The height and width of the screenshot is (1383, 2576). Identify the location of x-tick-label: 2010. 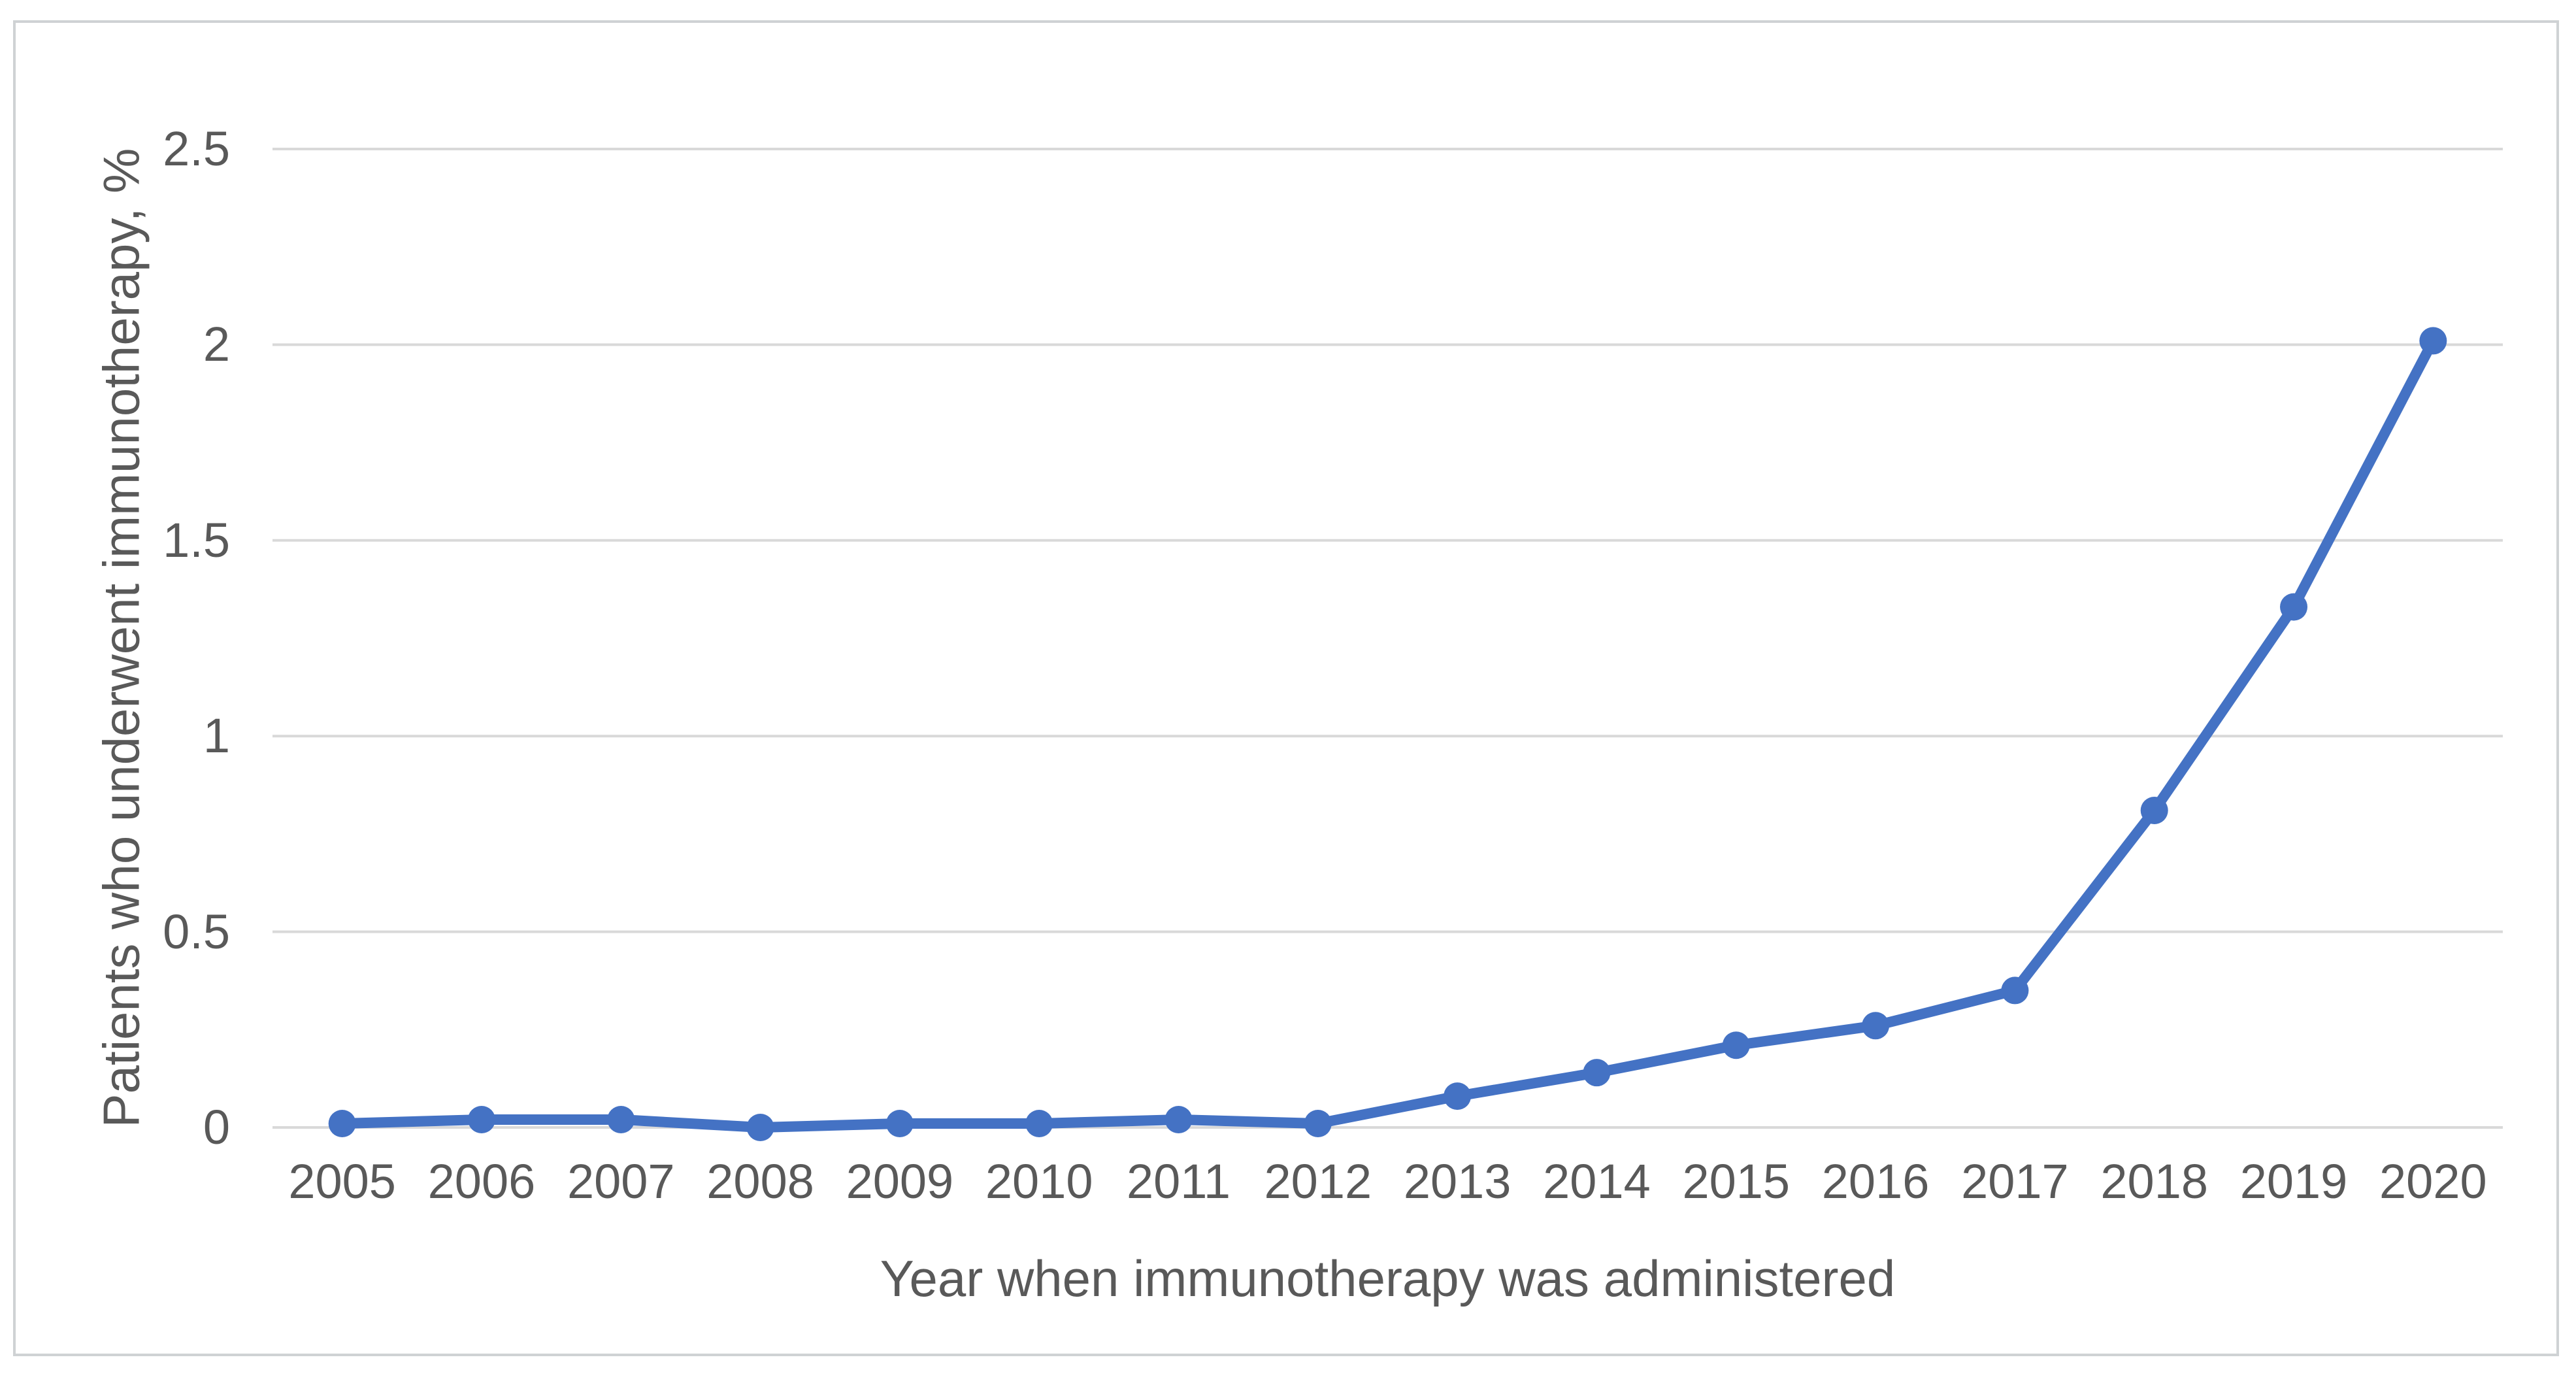
(1039, 1181).